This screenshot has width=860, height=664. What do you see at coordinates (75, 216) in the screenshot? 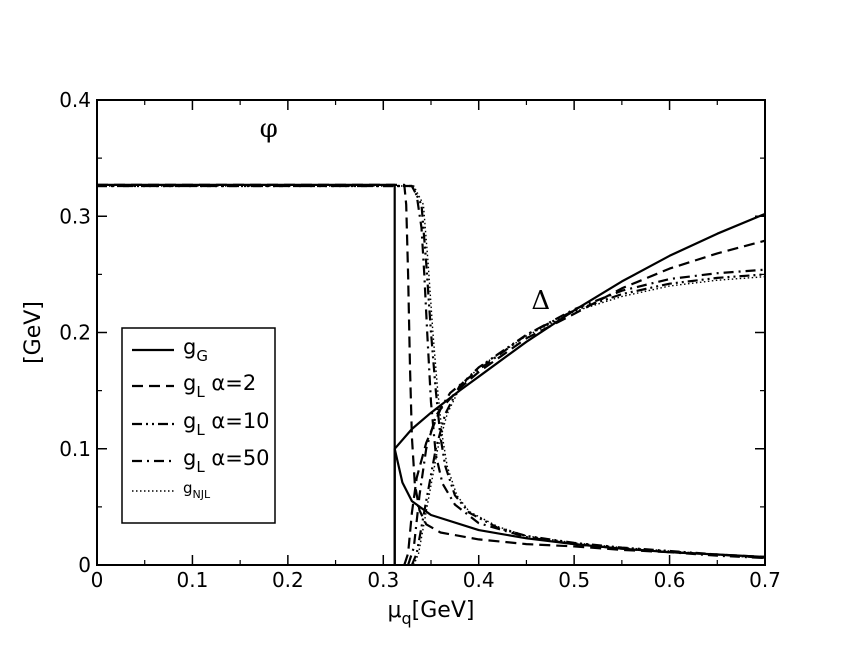
I see `y-tick-label: 0.3` at bounding box center [75, 216].